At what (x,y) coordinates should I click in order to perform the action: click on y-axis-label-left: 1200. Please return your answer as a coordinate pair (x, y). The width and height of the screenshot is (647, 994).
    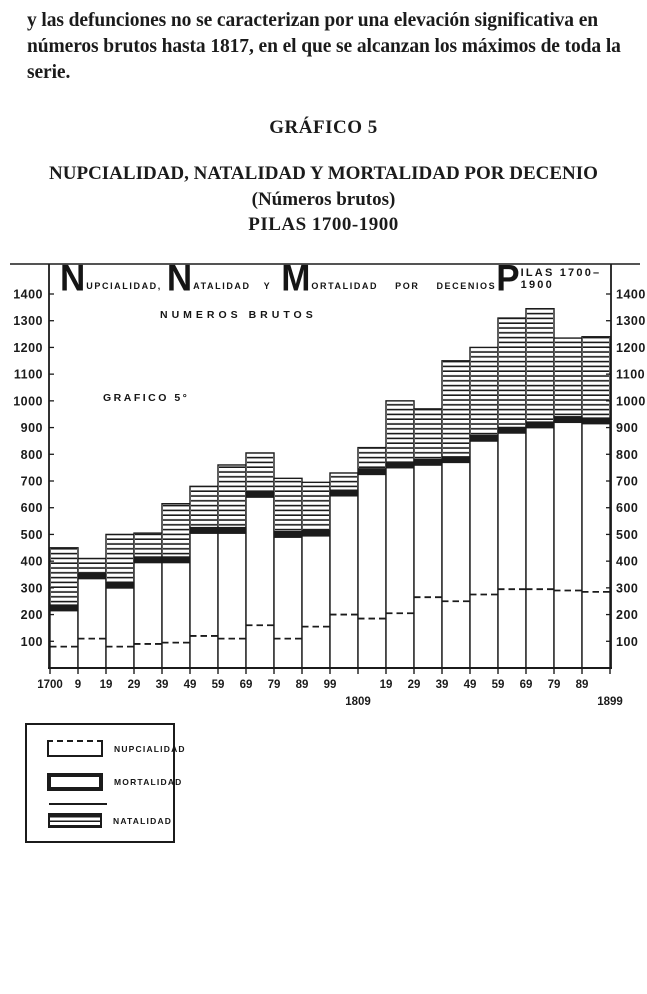
    Looking at the image, I should click on (28, 348).